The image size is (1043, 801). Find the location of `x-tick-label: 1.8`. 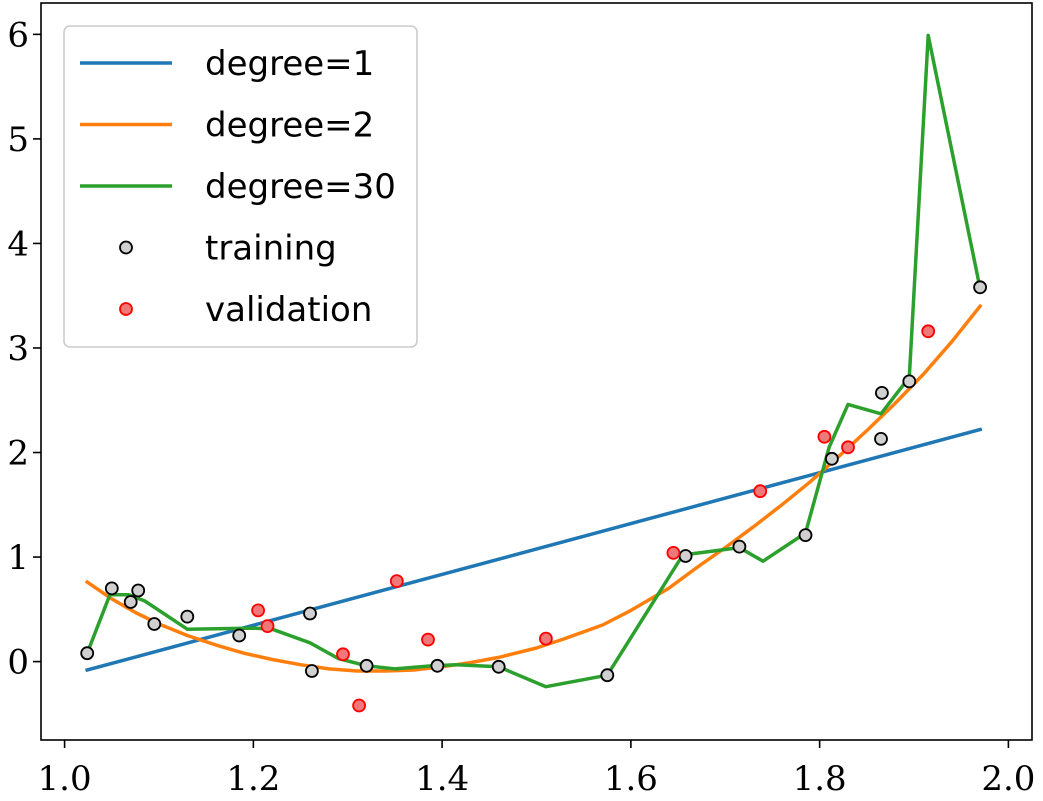

x-tick-label: 1.8 is located at coordinates (820, 779).